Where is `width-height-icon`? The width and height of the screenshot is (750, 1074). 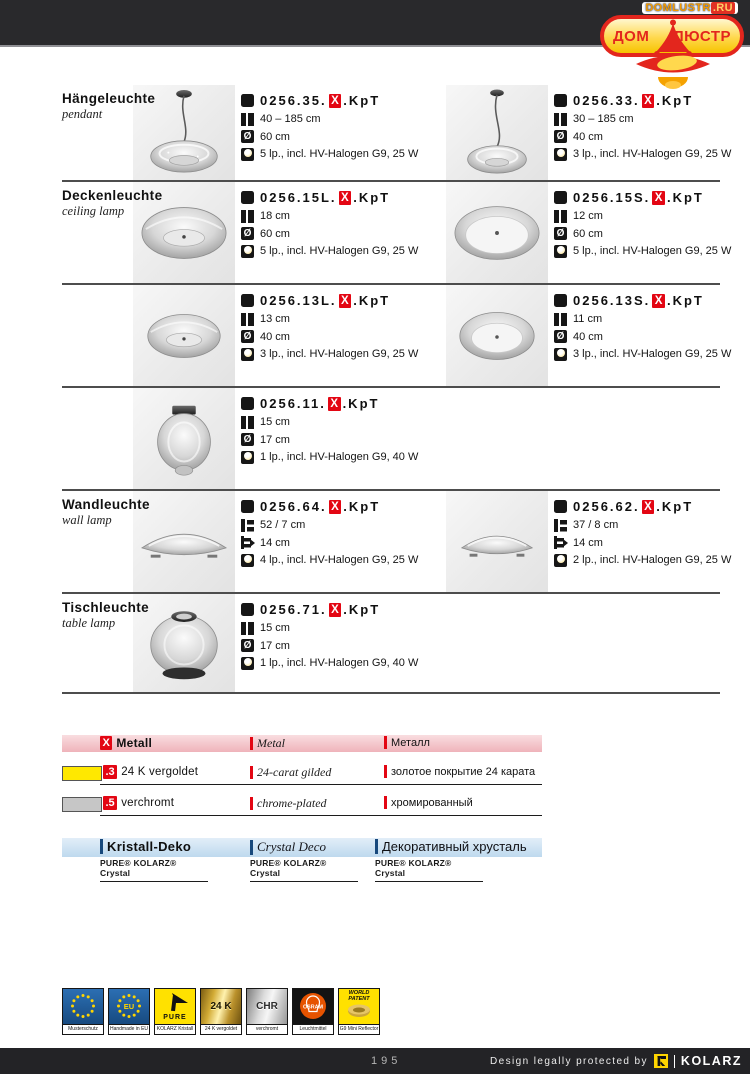 width-height-icon is located at coordinates (560, 525).